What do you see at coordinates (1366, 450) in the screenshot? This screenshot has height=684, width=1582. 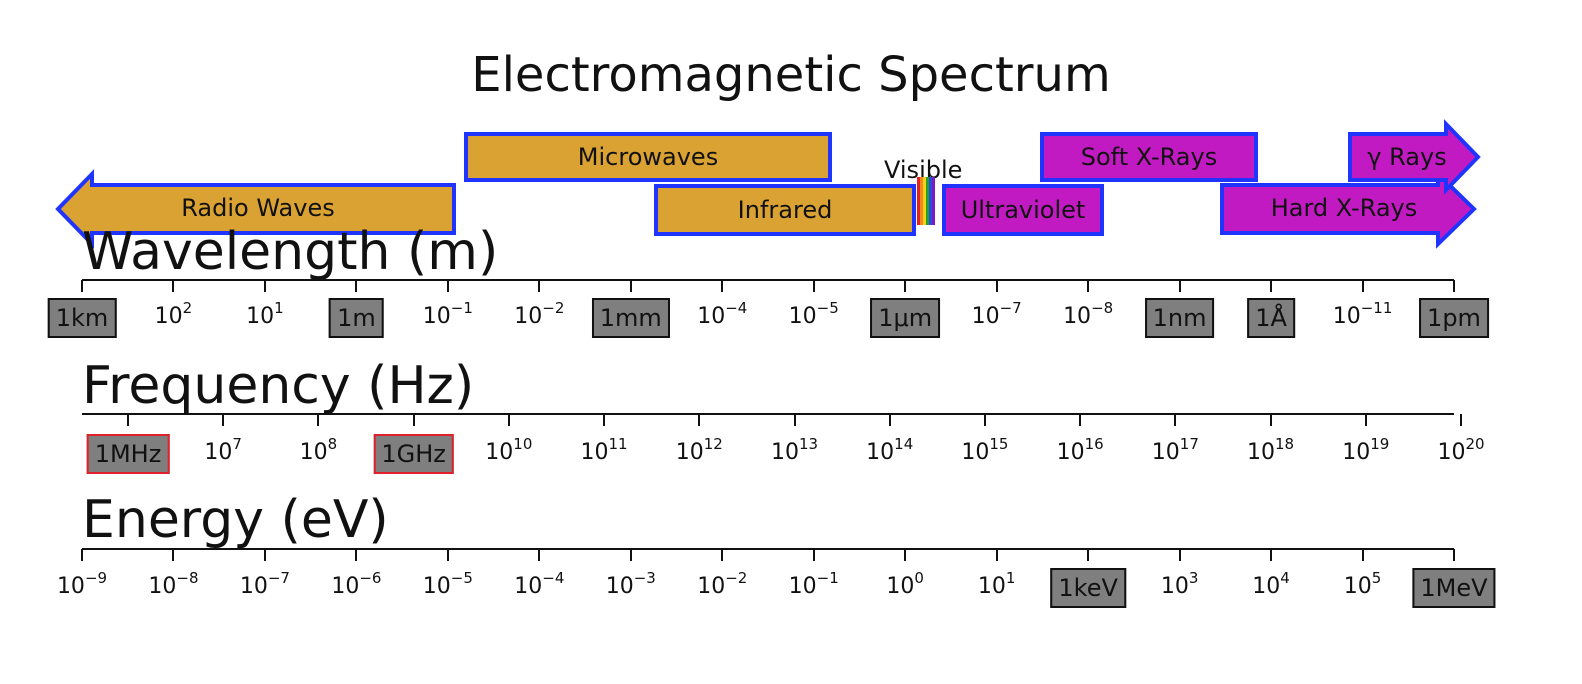 I see `frequency-tick-label: 10¹⁹` at bounding box center [1366, 450].